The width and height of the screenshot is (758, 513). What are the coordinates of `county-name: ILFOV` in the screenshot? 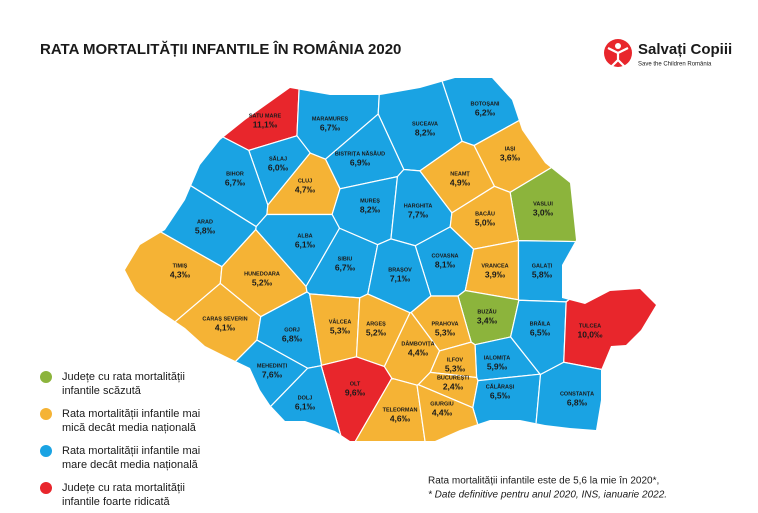 It's located at (455, 360).